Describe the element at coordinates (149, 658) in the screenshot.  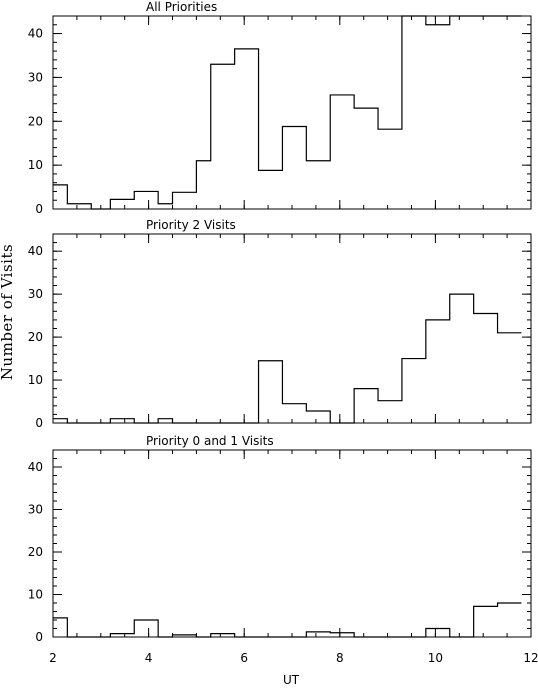
I see `x-tick-label: 4` at that location.